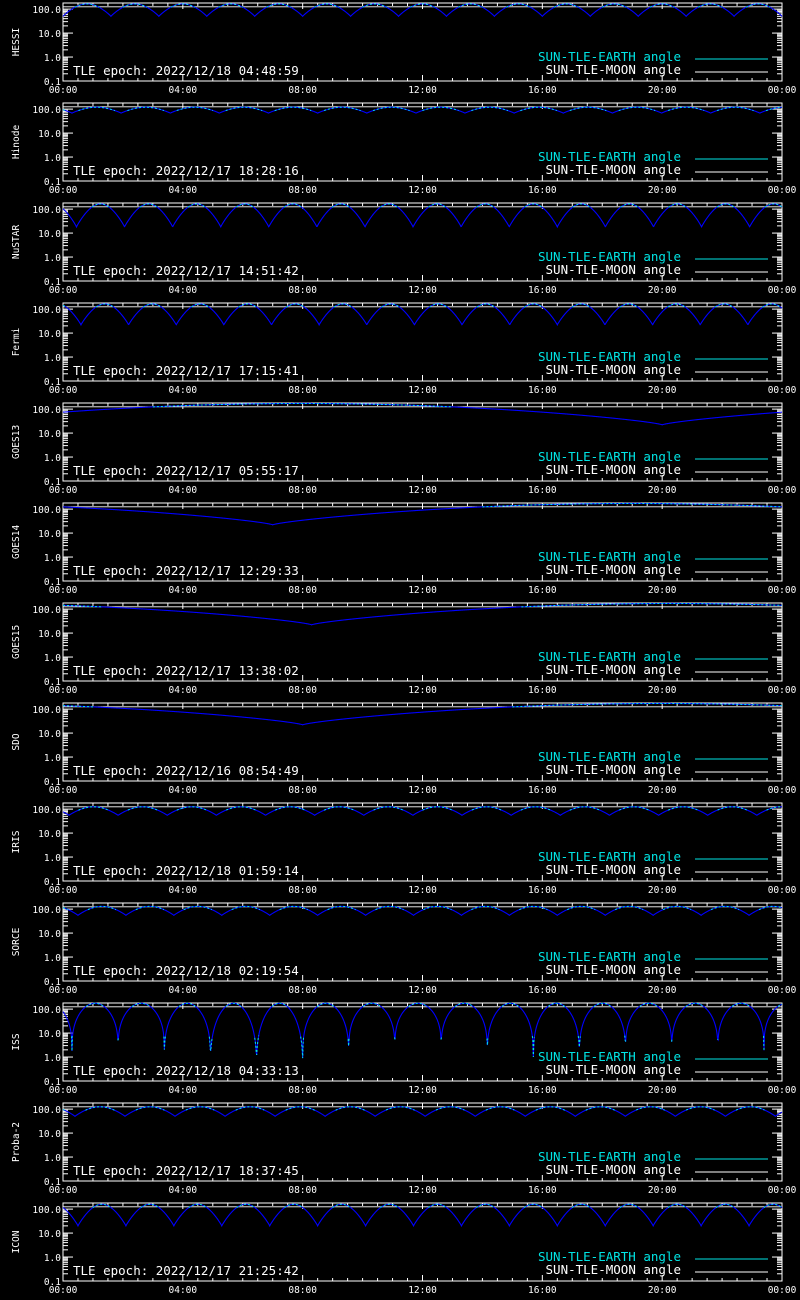  What do you see at coordinates (16, 142) in the screenshot?
I see `y-axis-label: Hinode` at bounding box center [16, 142].